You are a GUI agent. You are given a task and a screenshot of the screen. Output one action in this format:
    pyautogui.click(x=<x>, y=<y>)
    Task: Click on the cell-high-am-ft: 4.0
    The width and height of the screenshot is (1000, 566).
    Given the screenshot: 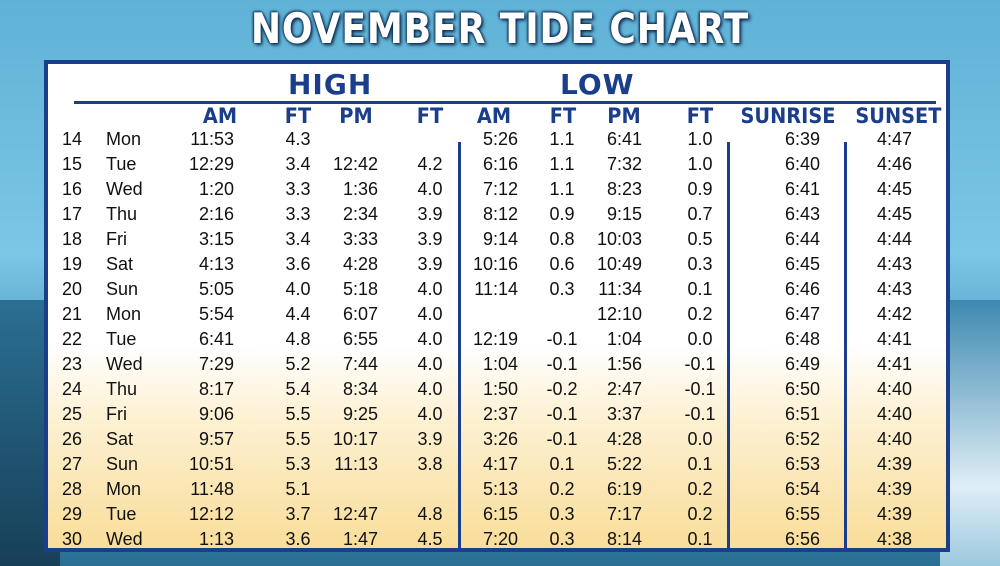 What is the action you would take?
    pyautogui.click(x=298, y=289)
    